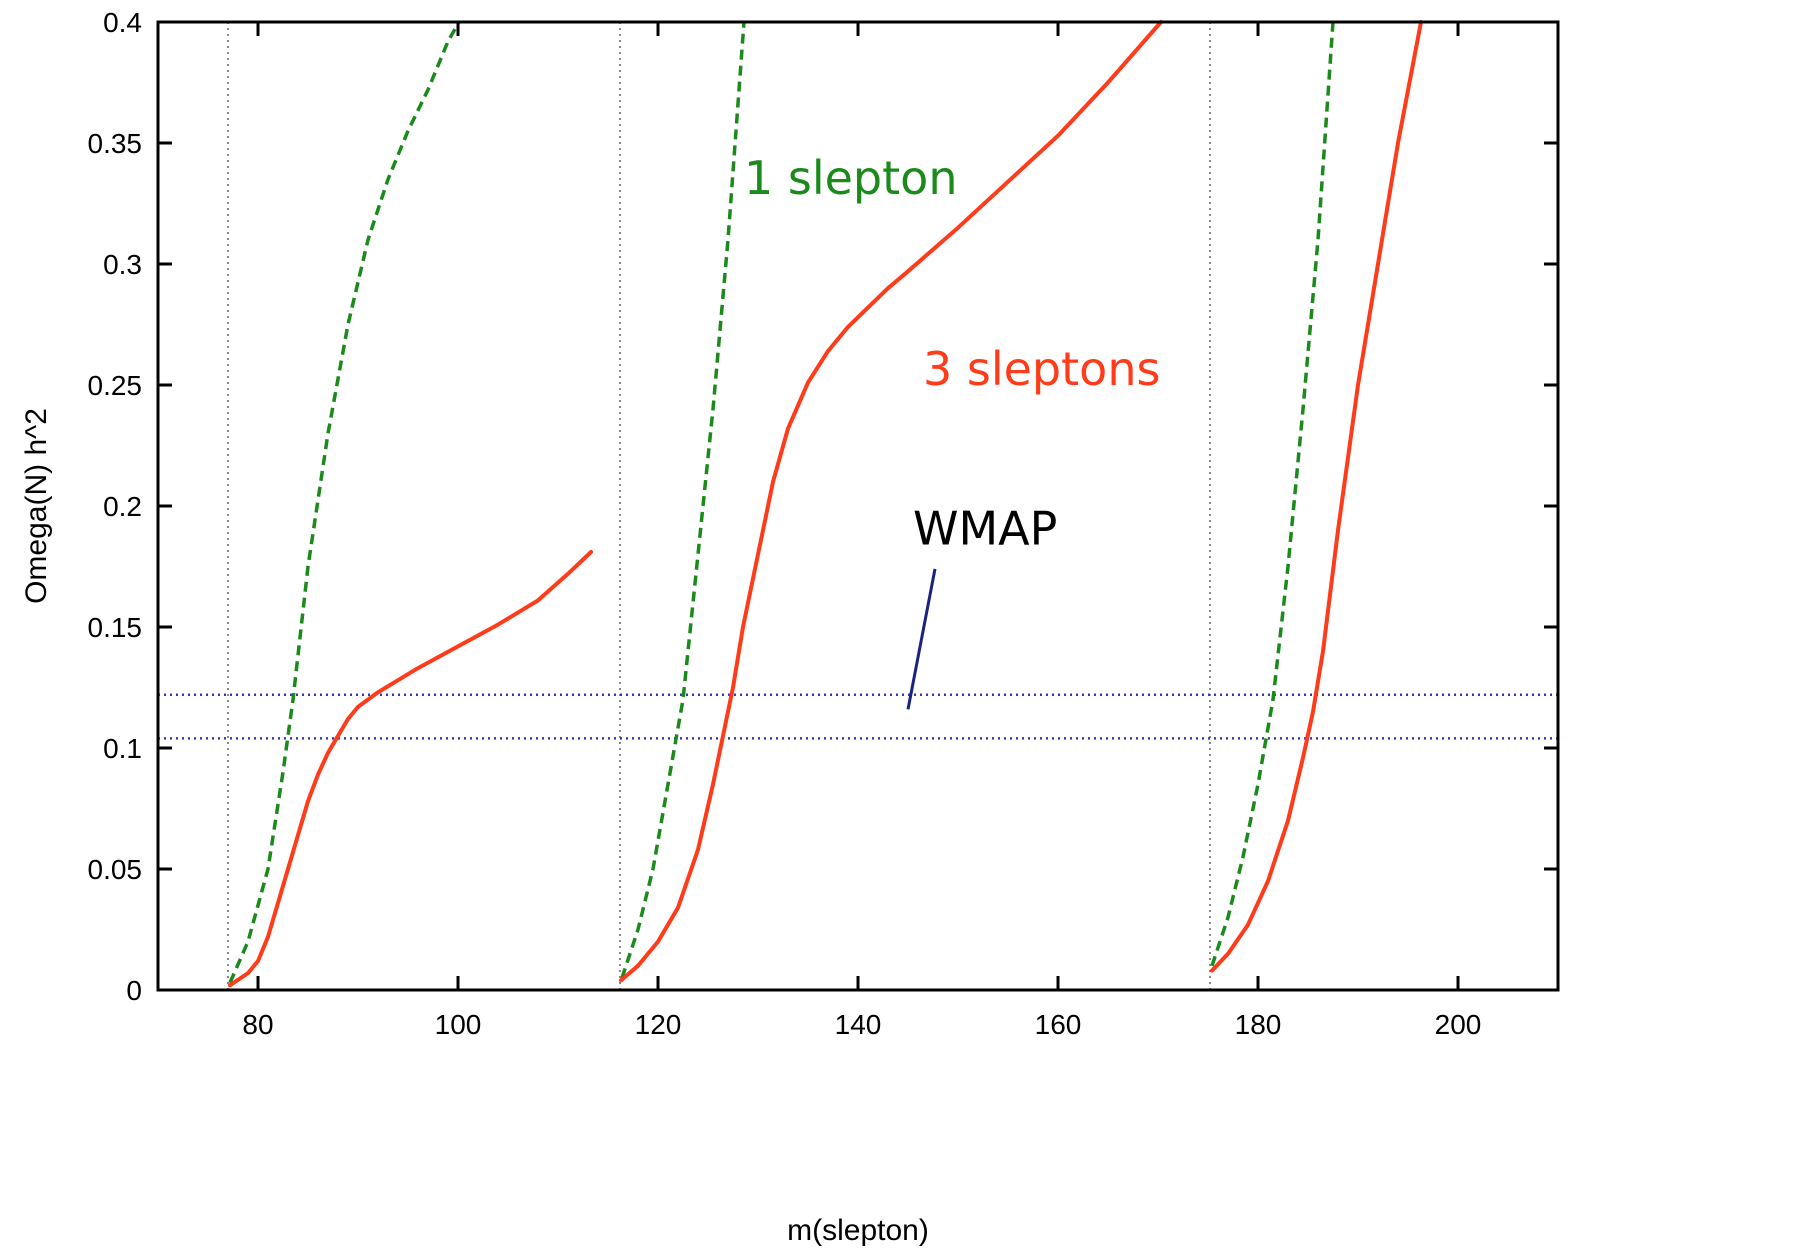  What do you see at coordinates (115, 143) in the screenshot?
I see `y-tick-label: 0.35` at bounding box center [115, 143].